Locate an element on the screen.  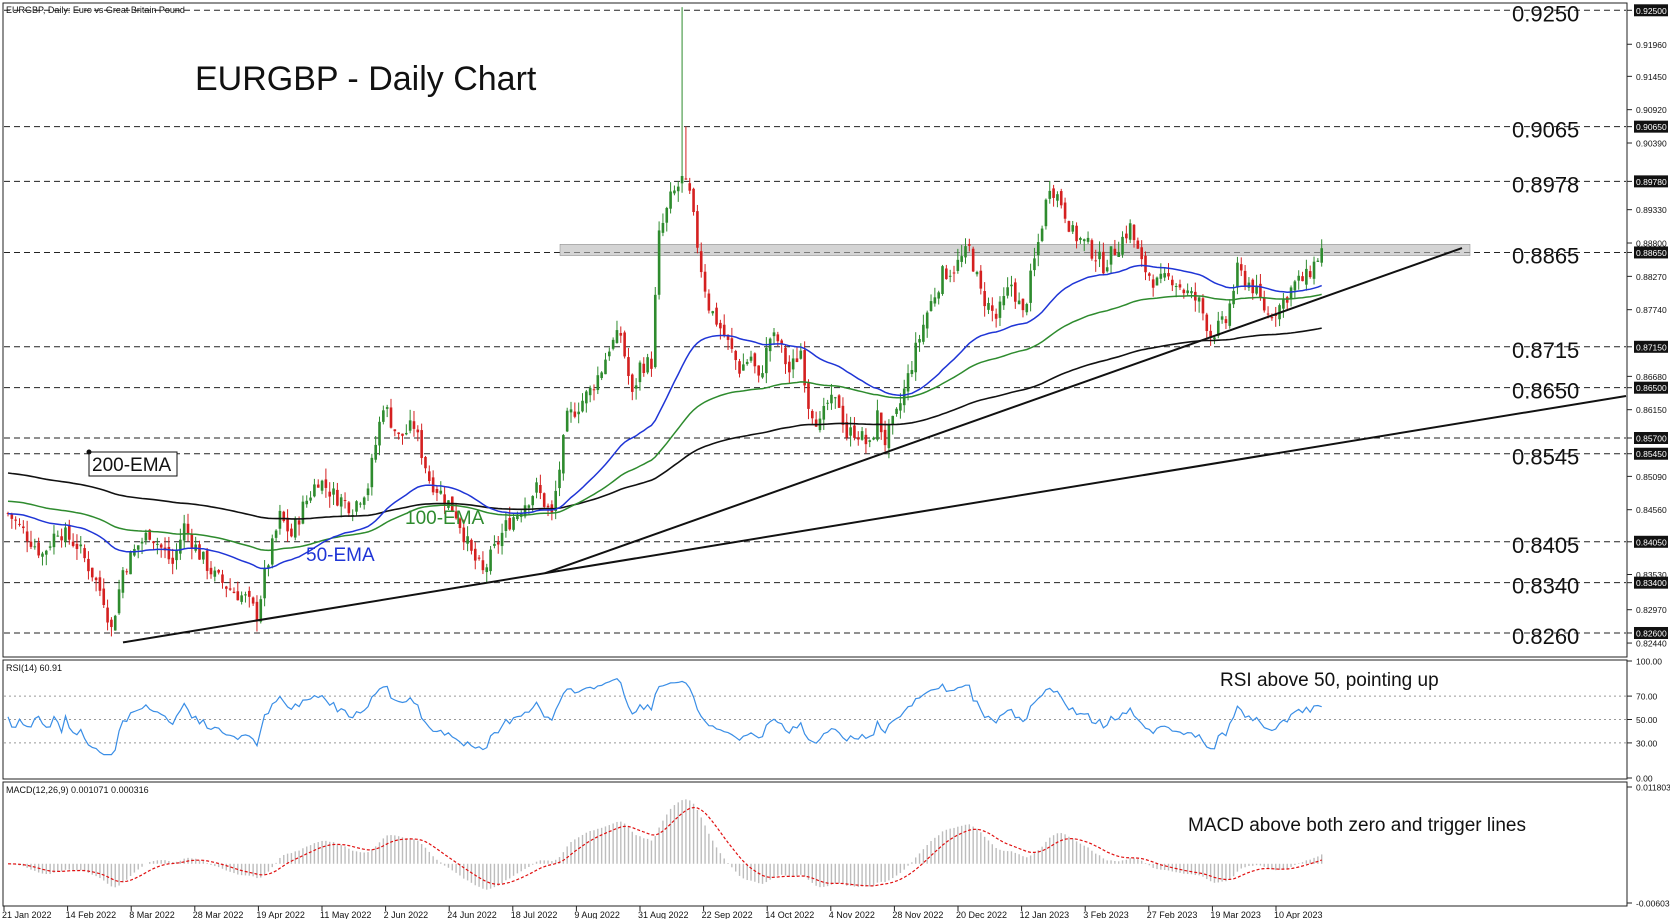
rsi-note: RSI above 50, pointing up is located at coordinates (1329, 680).